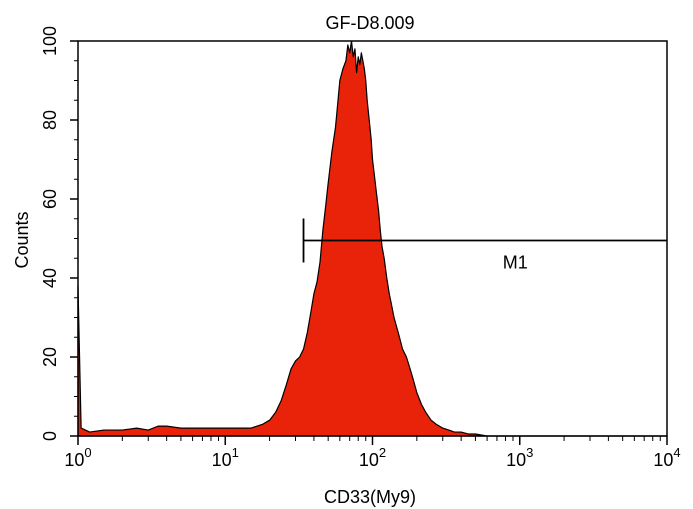 Image resolution: width=693 pixels, height=509 pixels. What do you see at coordinates (515, 262) in the screenshot?
I see `marker-m1-label: M1` at bounding box center [515, 262].